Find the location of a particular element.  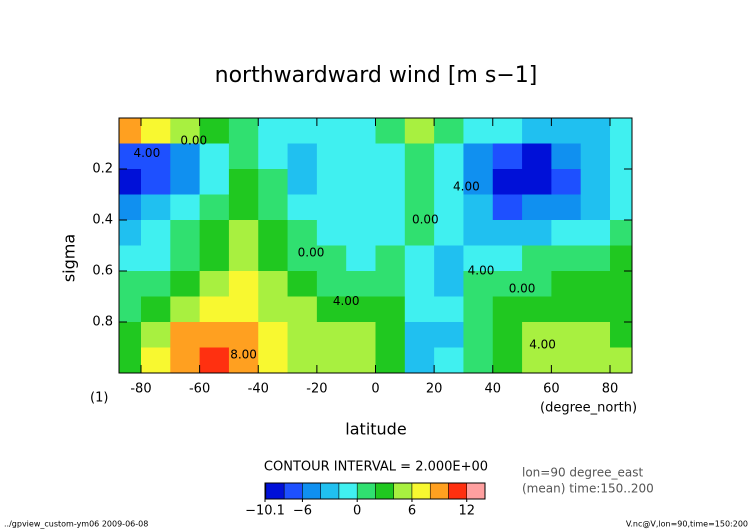

y-tick-label: 0.8 is located at coordinates (102, 322).